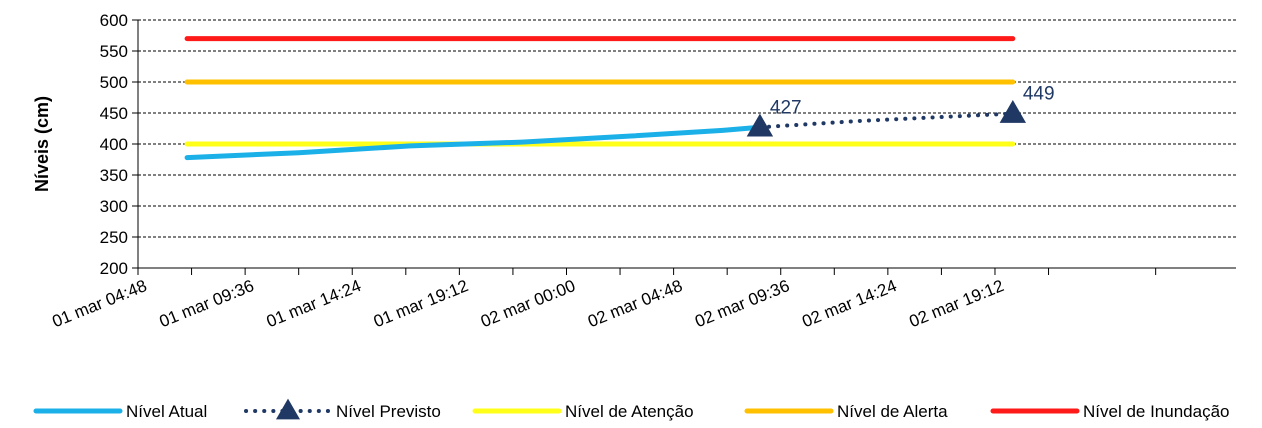 The image size is (1262, 428). Describe the element at coordinates (956, 303) in the screenshot. I see `x-tick-label: 02 mar 19:12` at that location.